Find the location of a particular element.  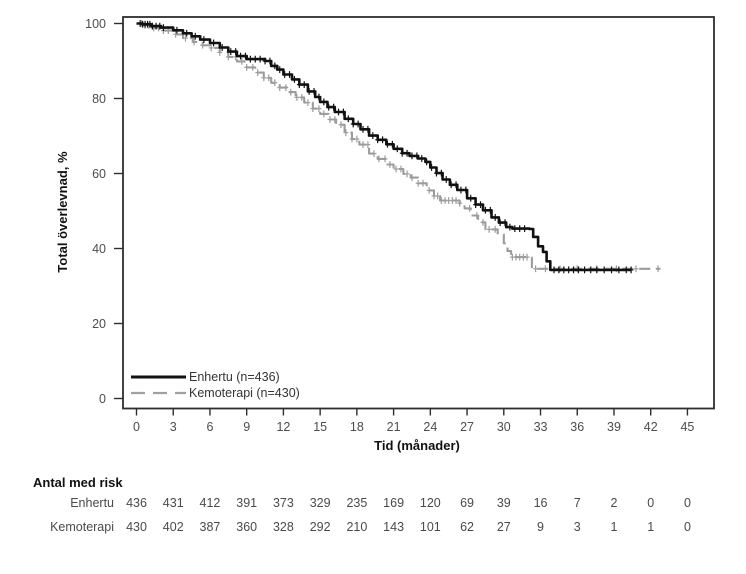

risk-row-label-kemoterapi: Kemoterapi is located at coordinates (82, 527).